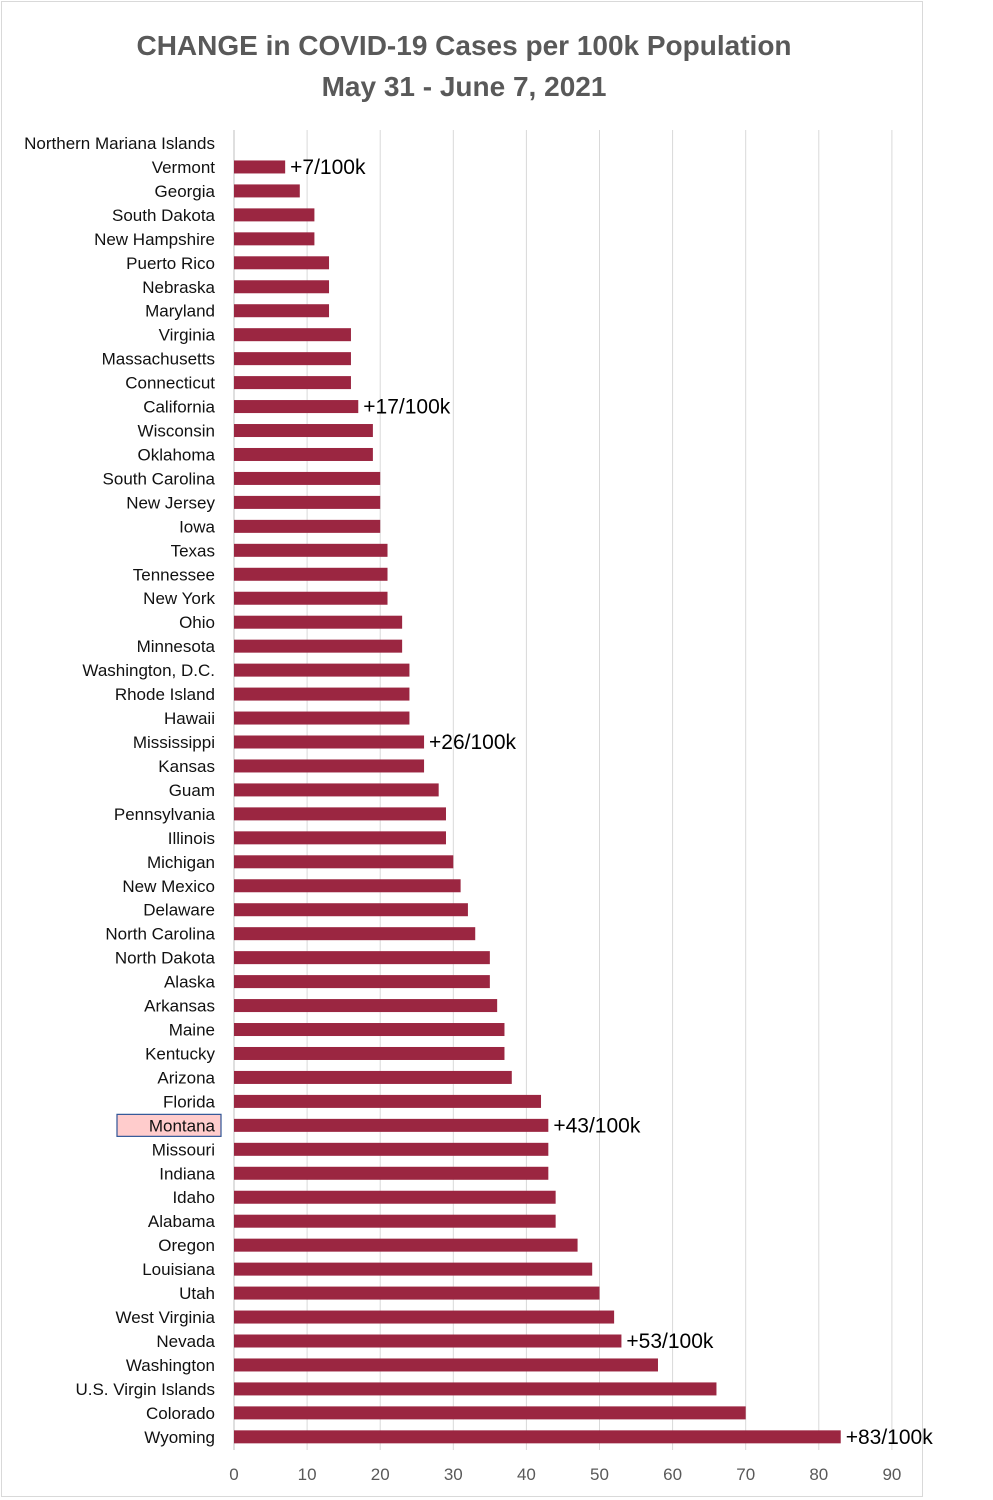 The height and width of the screenshot is (1500, 993). Describe the element at coordinates (185, 191) in the screenshot. I see `category-label: Georgia` at that location.